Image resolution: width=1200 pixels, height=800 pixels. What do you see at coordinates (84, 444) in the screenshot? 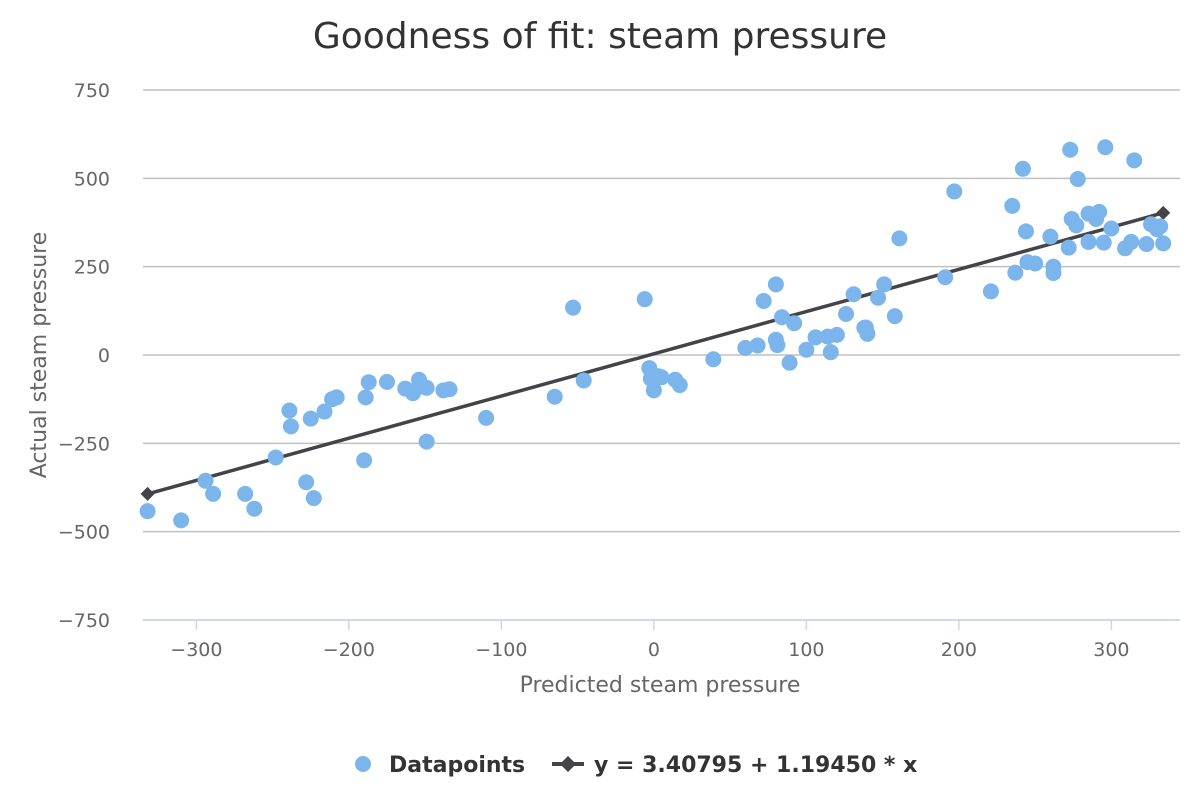
I see `y-tick-label: −250` at bounding box center [84, 444].